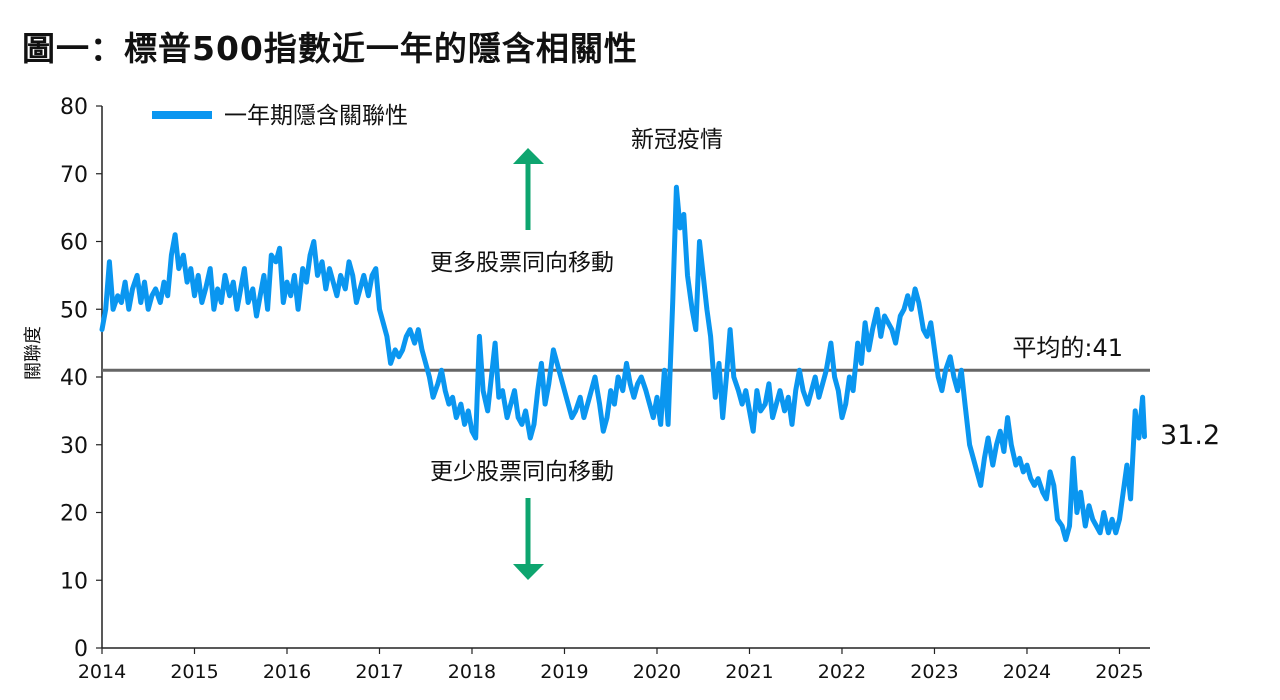  Describe the element at coordinates (749, 672) in the screenshot. I see `x-tick-label: 2021` at that location.